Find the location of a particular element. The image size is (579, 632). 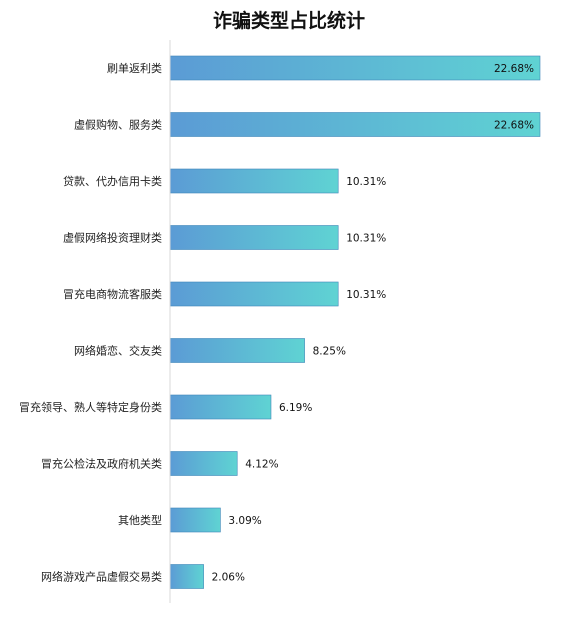

category-label-2: 贷款、代办信用卡类 is located at coordinates (112, 181).